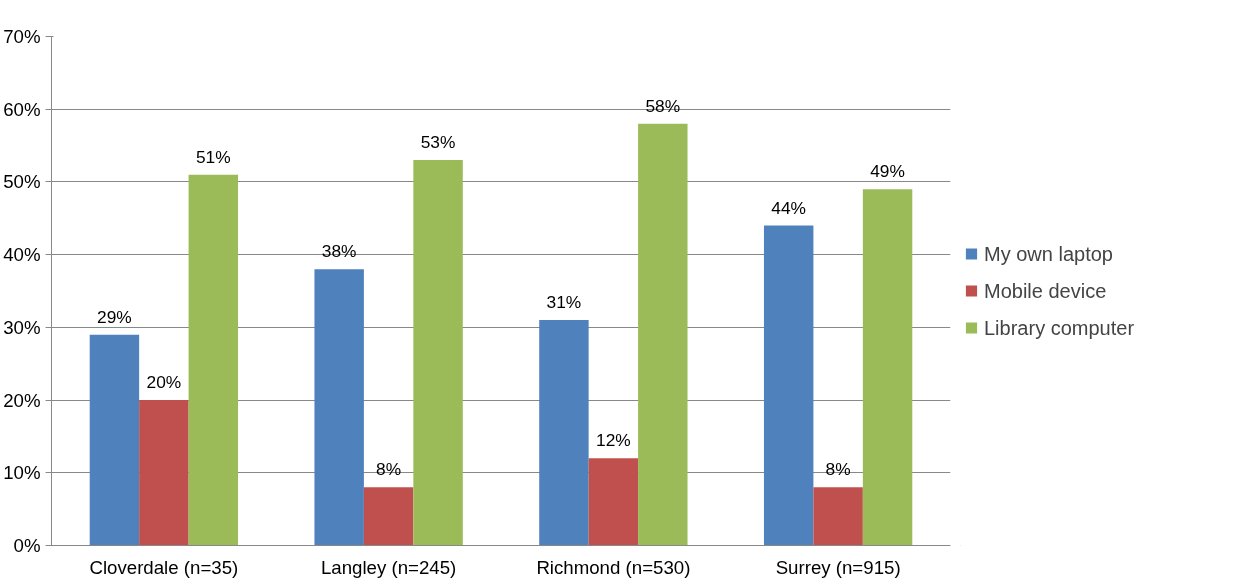 The image size is (1248, 587). Describe the element at coordinates (339, 251) in the screenshot. I see `data-label: 38%` at that location.